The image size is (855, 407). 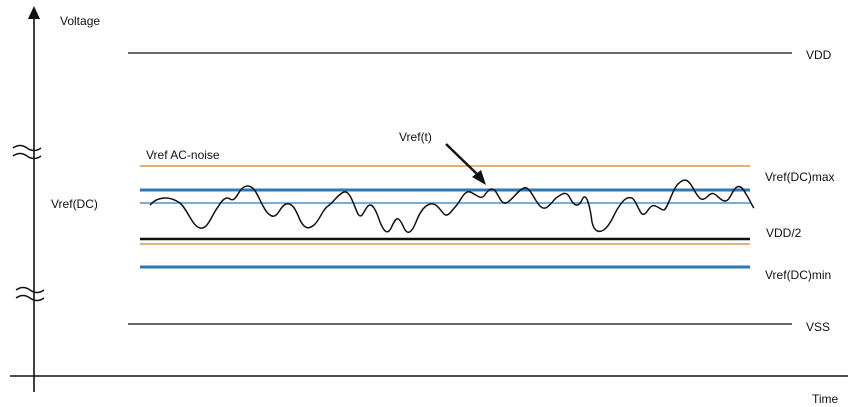 I want to click on vref-dc-label: Vref(DC), so click(x=74, y=204).